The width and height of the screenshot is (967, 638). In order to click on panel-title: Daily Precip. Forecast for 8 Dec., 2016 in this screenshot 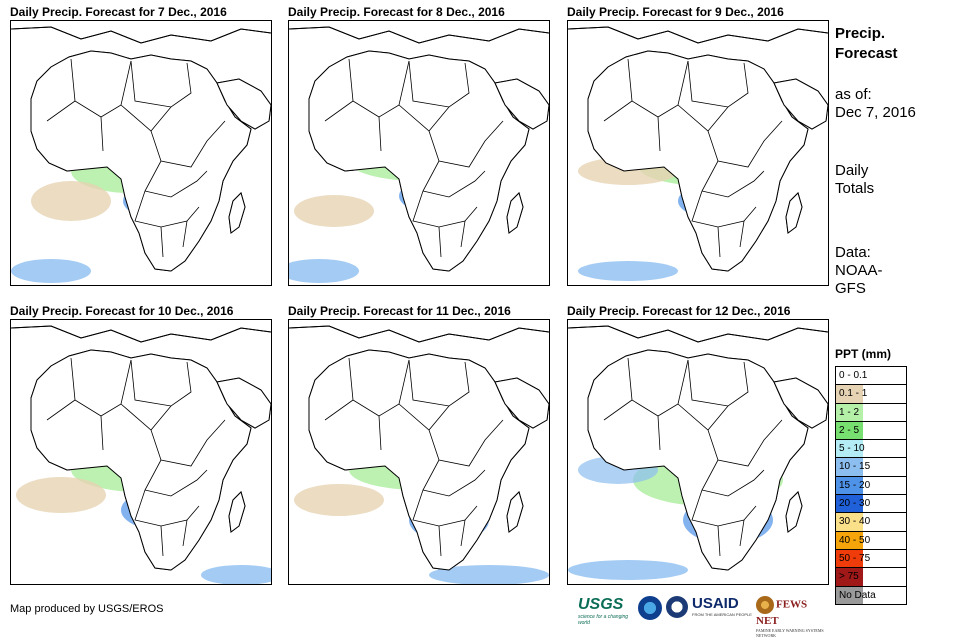, I will do `click(396, 12)`.